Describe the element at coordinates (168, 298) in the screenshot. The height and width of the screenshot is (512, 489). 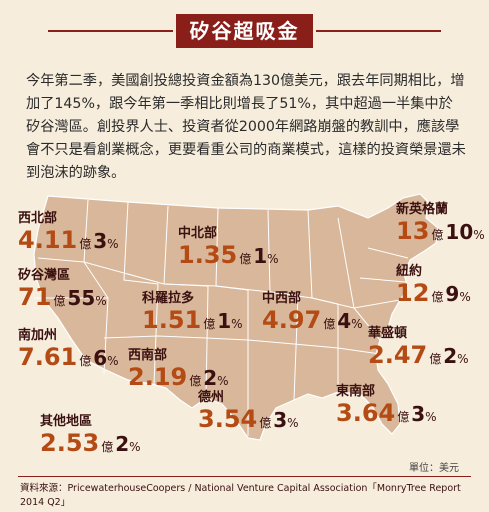
I see `region-name: 科羅拉多` at that location.